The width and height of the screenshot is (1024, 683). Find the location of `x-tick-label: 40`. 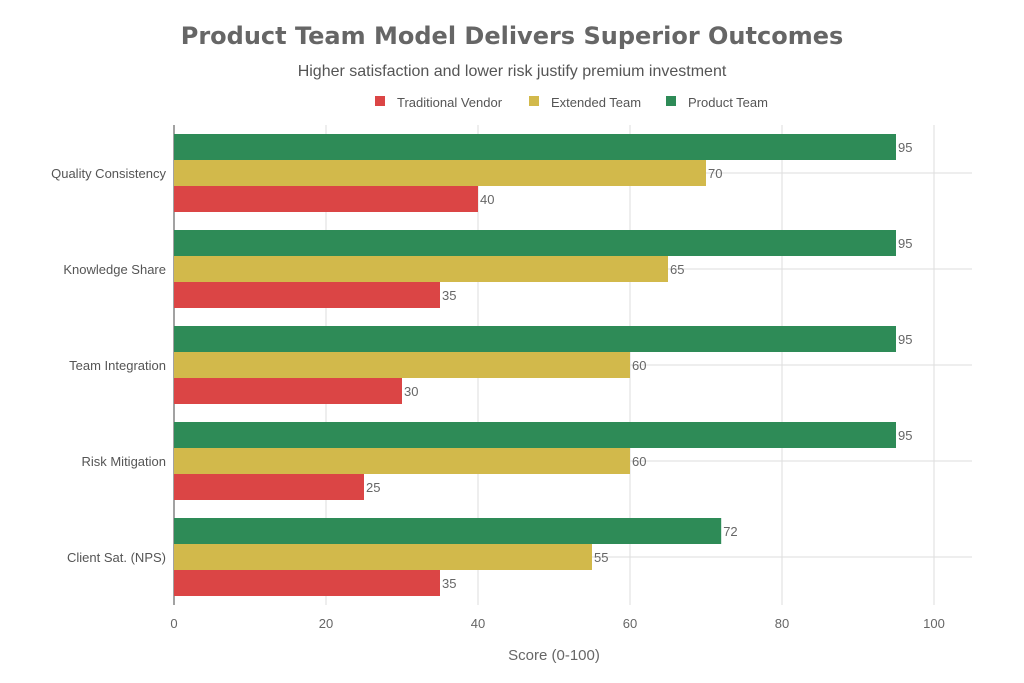

x-tick-label: 40 is located at coordinates (478, 623).